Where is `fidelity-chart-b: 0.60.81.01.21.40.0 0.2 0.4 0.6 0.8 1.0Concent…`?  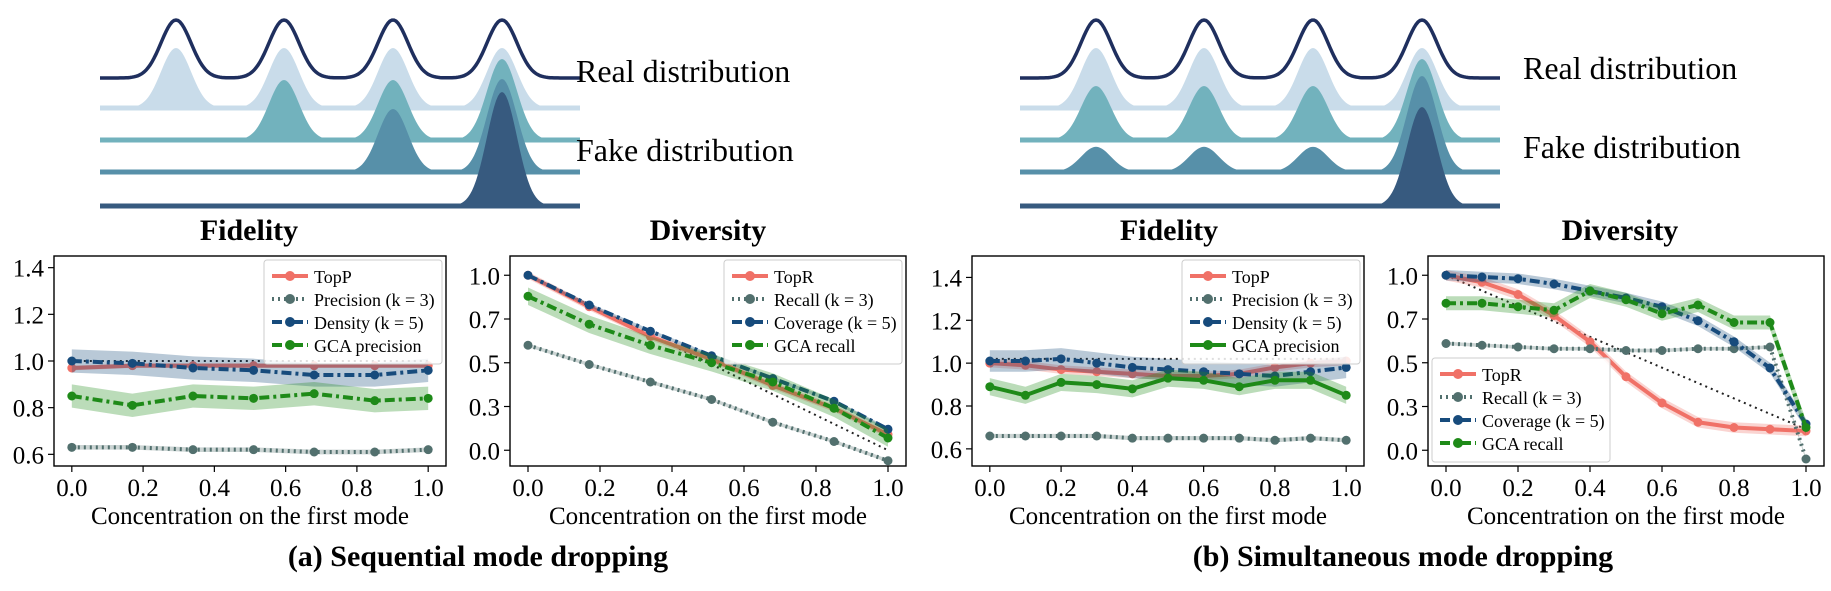 fidelity-chart-b: 0.60.81.01.21.40.0 0.2 0.4 0.6 0.8 1.0Concent… is located at coordinates (1148, 392).